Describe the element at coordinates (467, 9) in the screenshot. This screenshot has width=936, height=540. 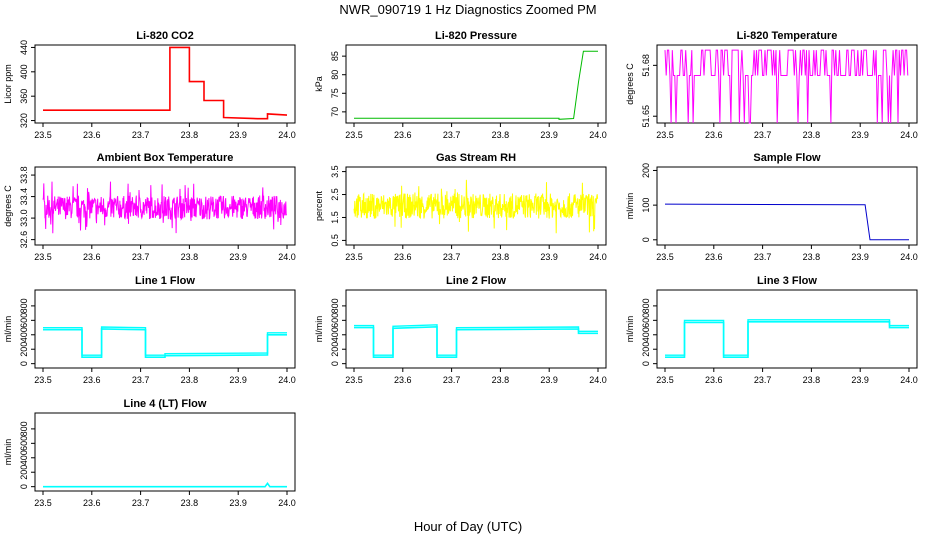
I see `figure-title: NWR_090719 1 Hz Diagnostics Zoomed PM` at that location.